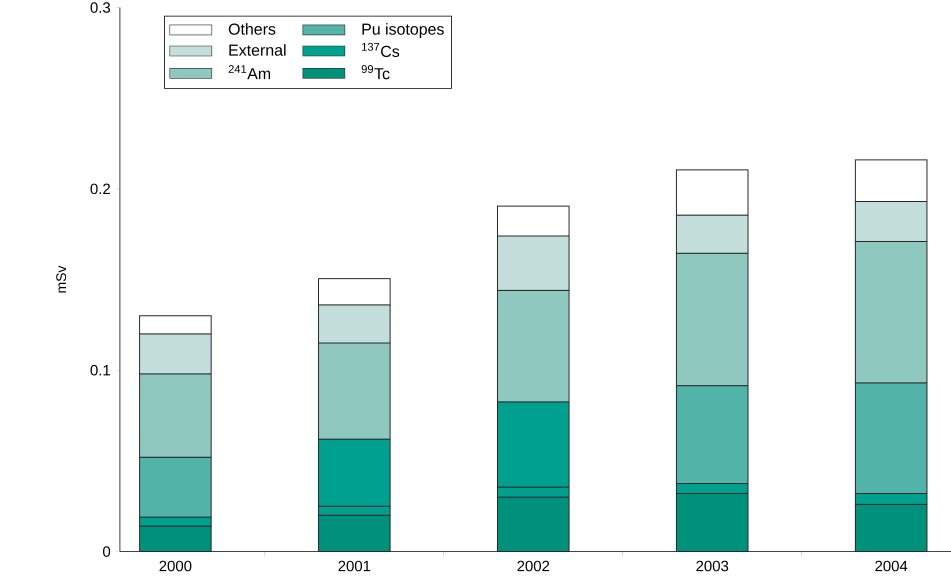 The image size is (951, 586). What do you see at coordinates (257, 50) in the screenshot?
I see `legend-label: External` at bounding box center [257, 50].